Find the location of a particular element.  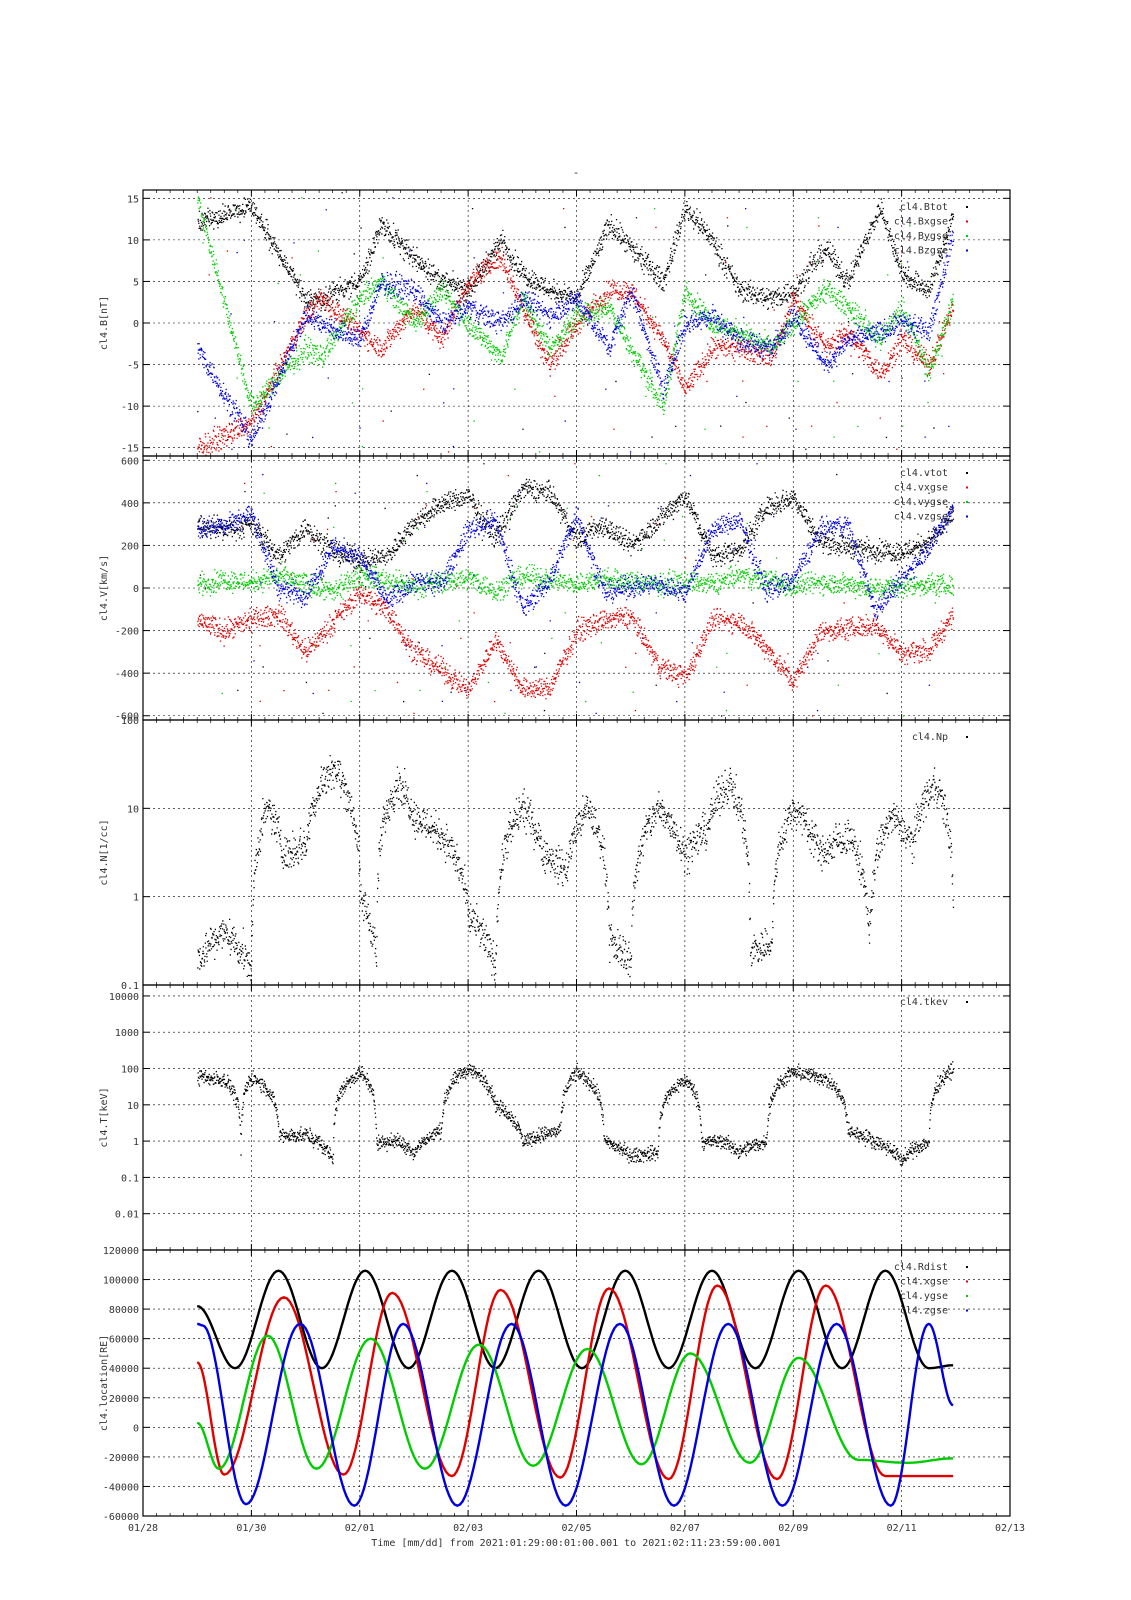

y-tick-label: 5 is located at coordinates (136, 282).